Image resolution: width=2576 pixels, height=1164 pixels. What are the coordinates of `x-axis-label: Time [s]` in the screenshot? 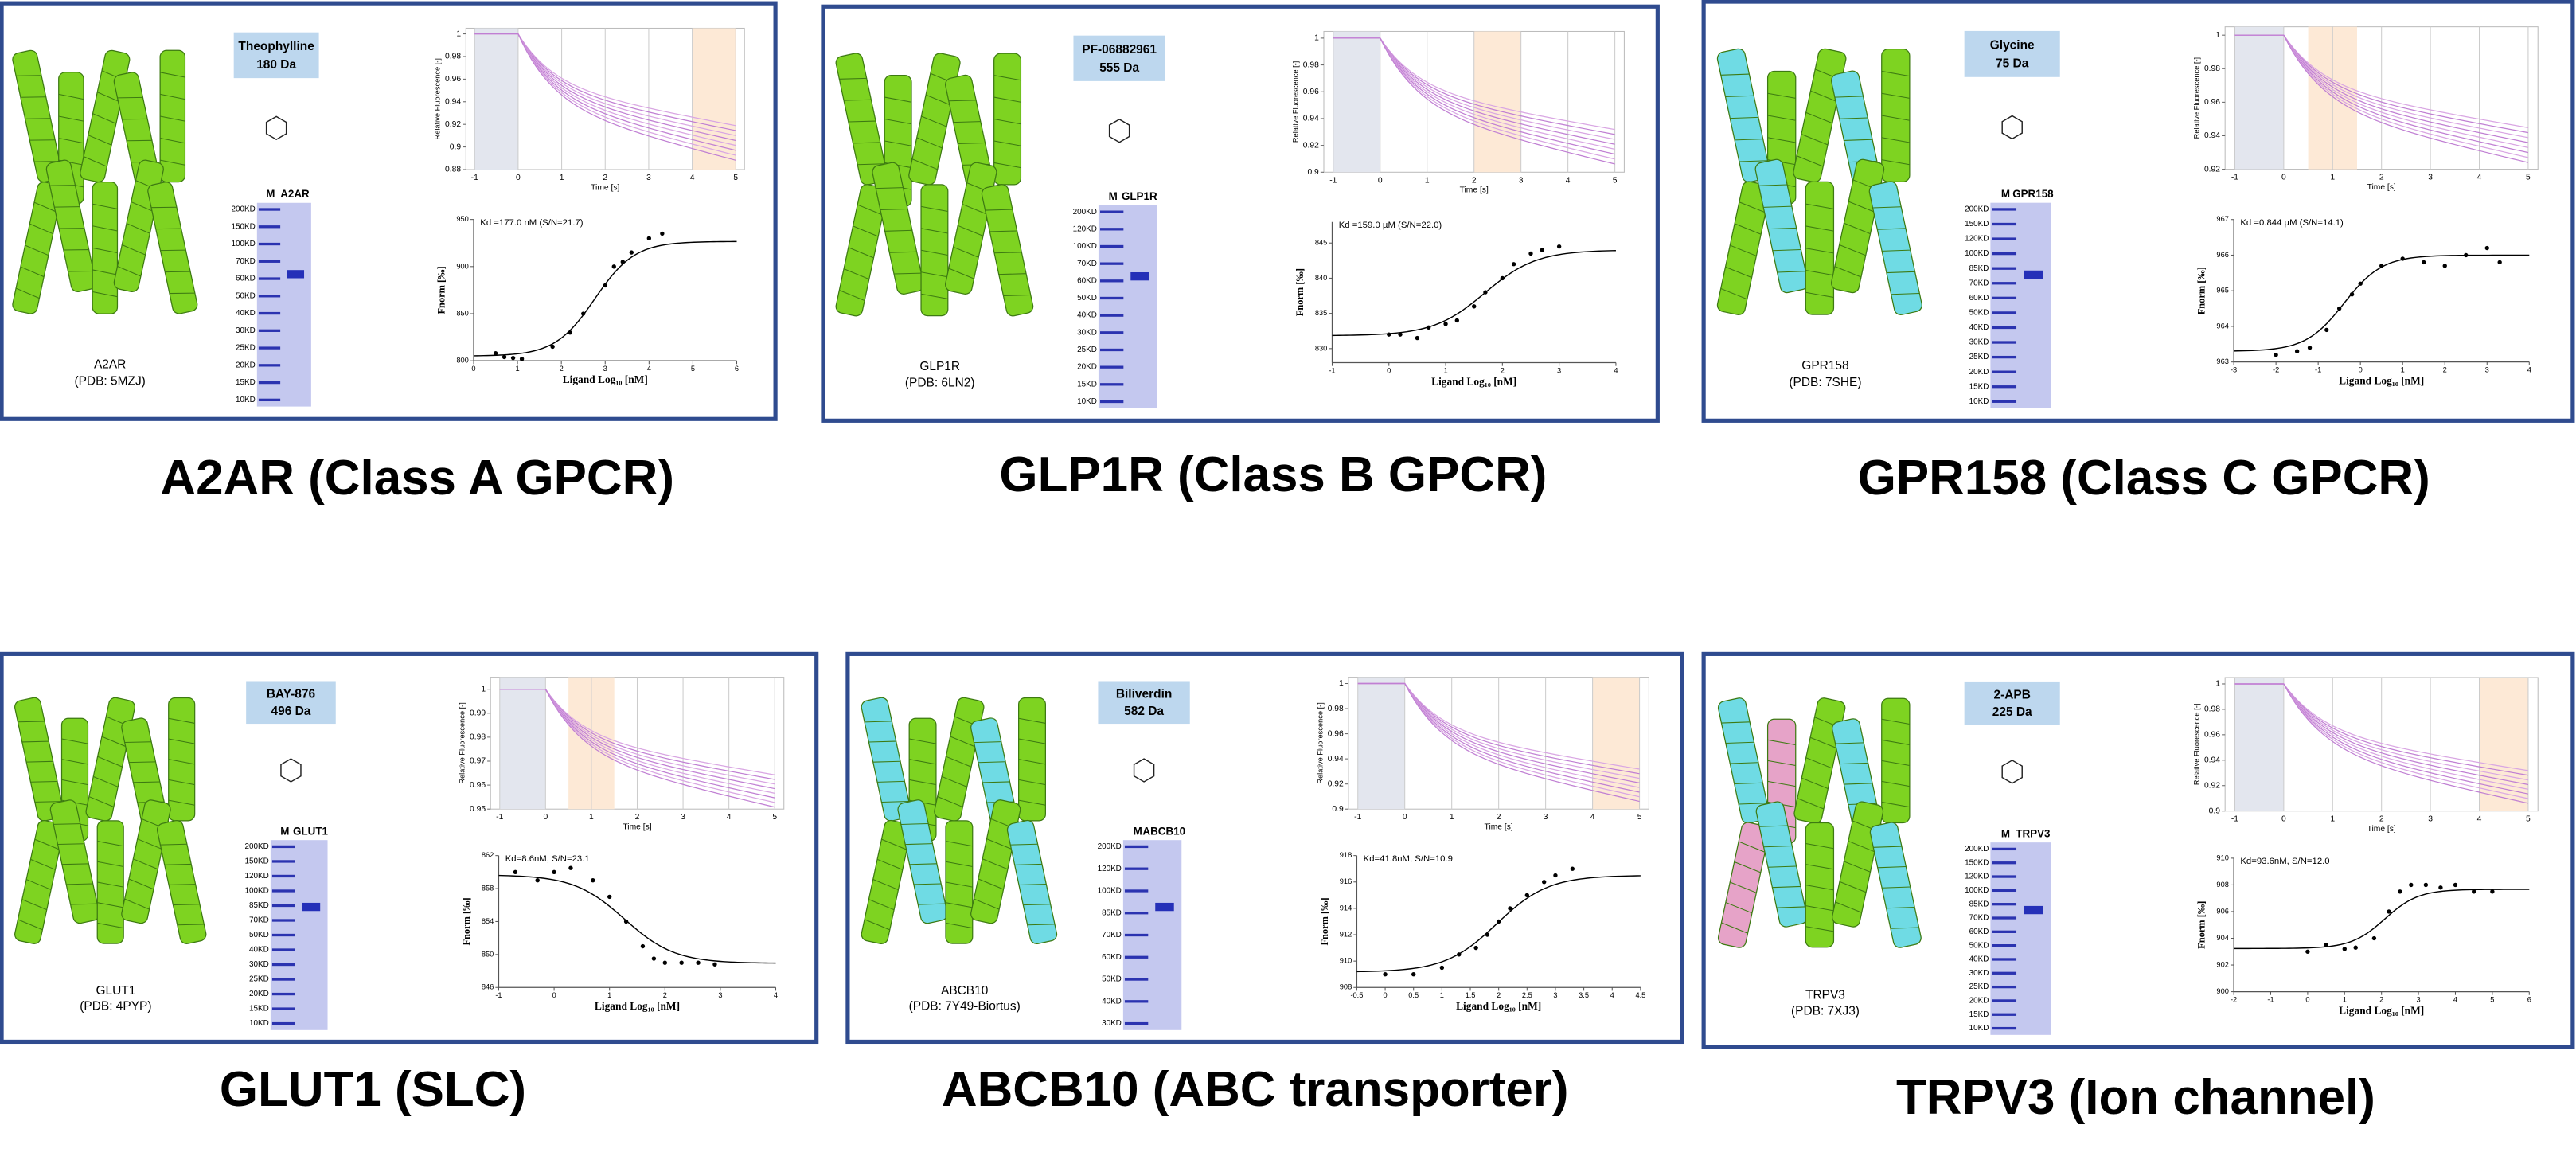 It's located at (1499, 827).